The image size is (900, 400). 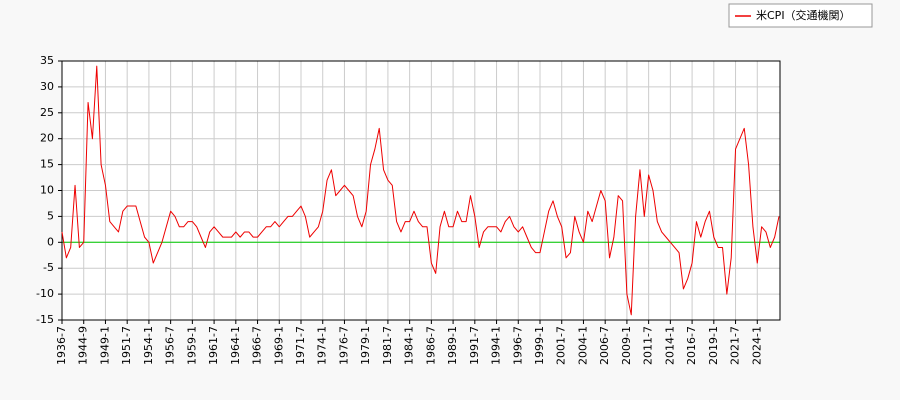 I want to click on y-tick-label: 25, so click(x=47, y=112).